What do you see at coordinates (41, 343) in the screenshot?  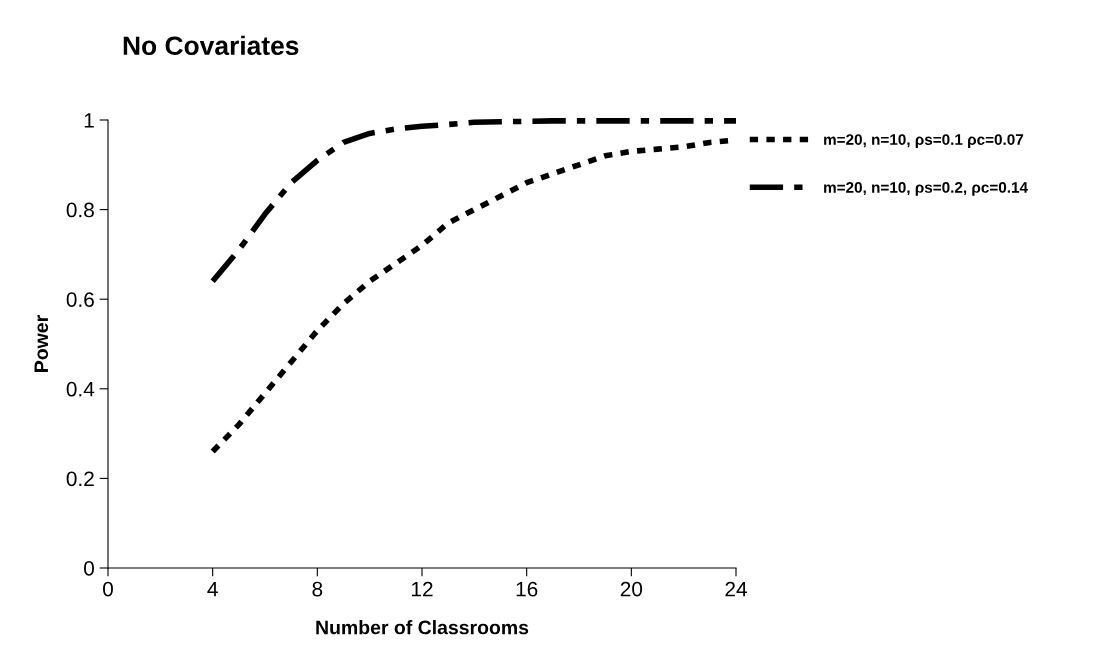 I see `y-axis-title: Power` at bounding box center [41, 343].